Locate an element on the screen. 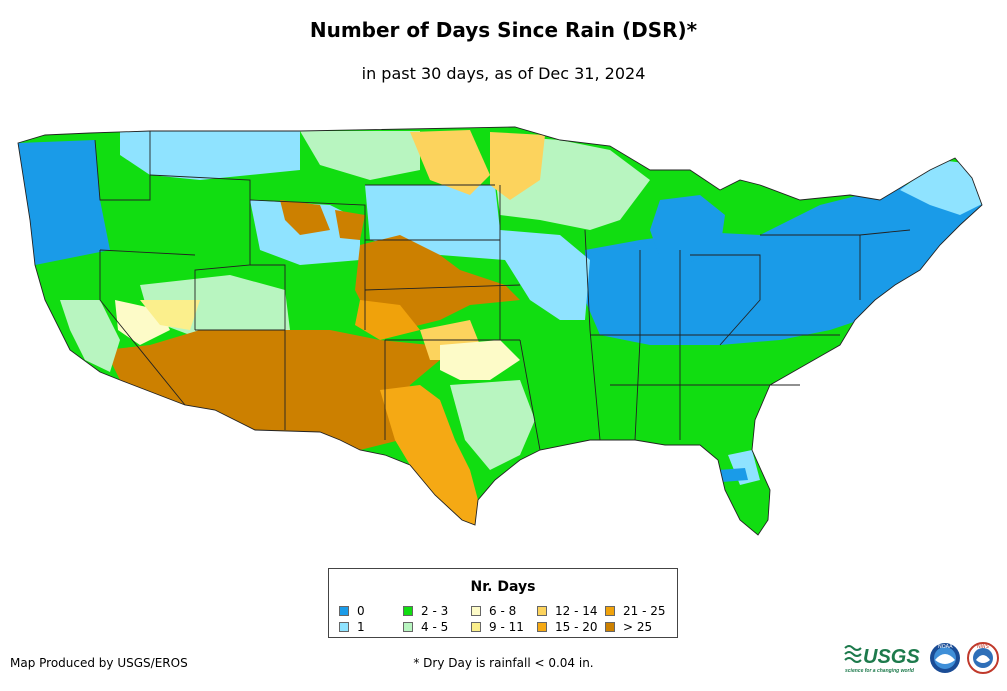  legend-item-9-11: 9 - 11 is located at coordinates (497, 627).